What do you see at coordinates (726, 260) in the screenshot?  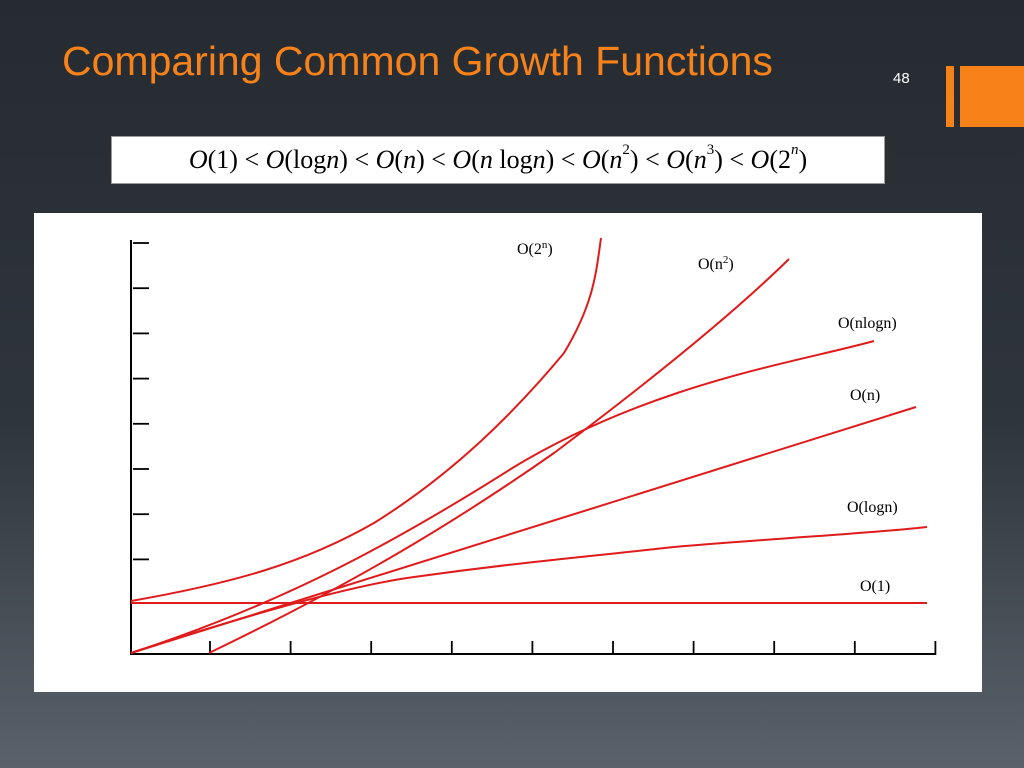 I see `series-label-exponent: 2` at bounding box center [726, 260].